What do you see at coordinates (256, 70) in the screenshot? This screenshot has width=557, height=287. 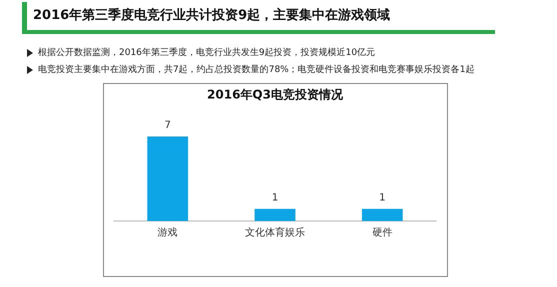 I see `text: 电竞投资主要集中在游戏方面，共7起，约占总投资数量的78%；电竞硬件设备投资和电竞赛事娱乐投资各1起` at bounding box center [256, 70].